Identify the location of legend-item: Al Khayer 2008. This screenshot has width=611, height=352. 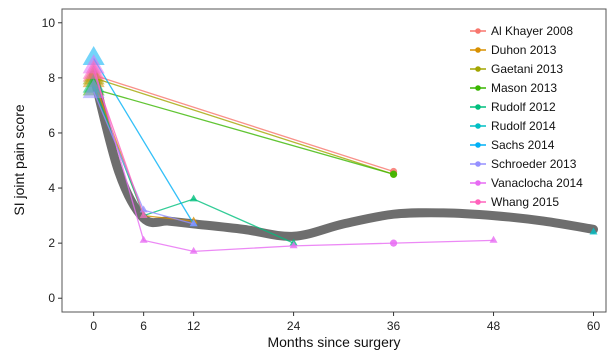
(521, 31).